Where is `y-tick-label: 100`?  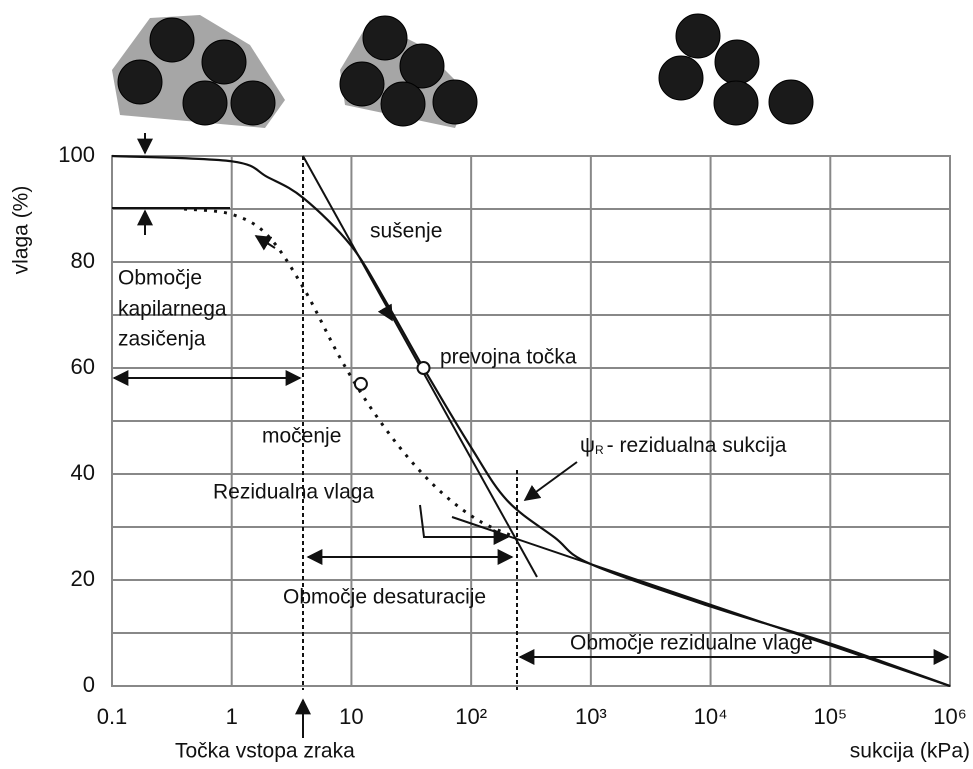 y-tick-label: 100 is located at coordinates (76, 154).